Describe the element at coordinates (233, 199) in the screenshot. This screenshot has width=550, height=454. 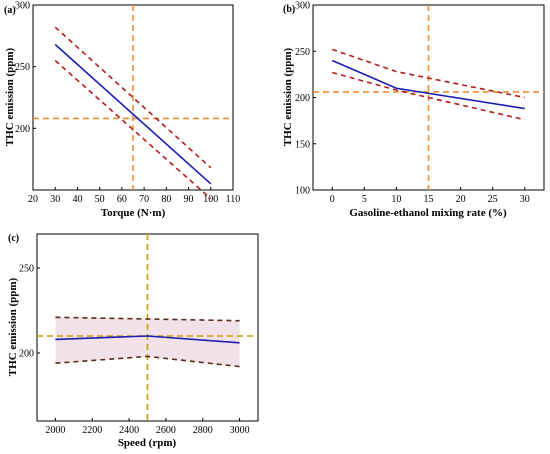
I see `x-tick-label: 110` at that location.